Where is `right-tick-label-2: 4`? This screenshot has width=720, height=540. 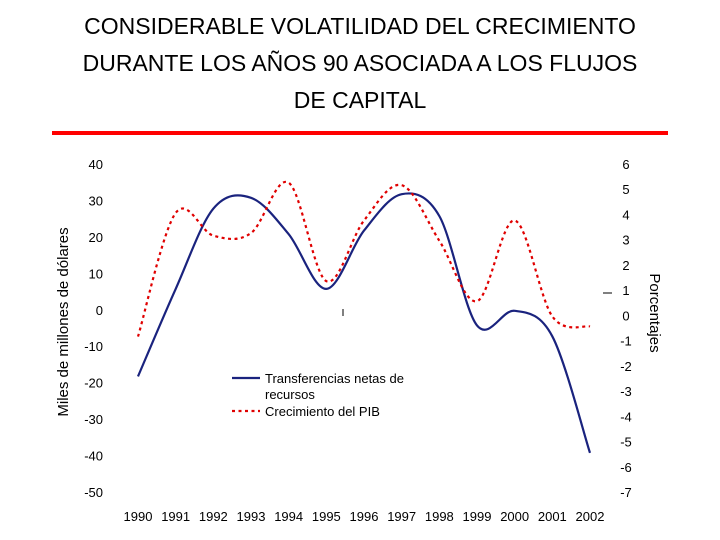 right-tick-label-2: 4 is located at coordinates (625, 214).